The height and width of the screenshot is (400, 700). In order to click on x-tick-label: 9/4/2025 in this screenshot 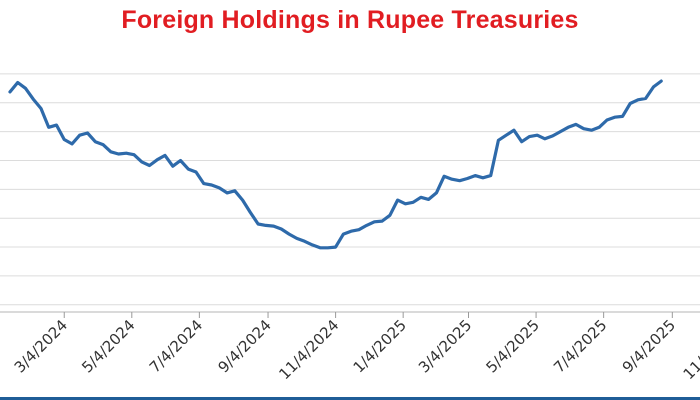, I will do `click(649, 346)`.